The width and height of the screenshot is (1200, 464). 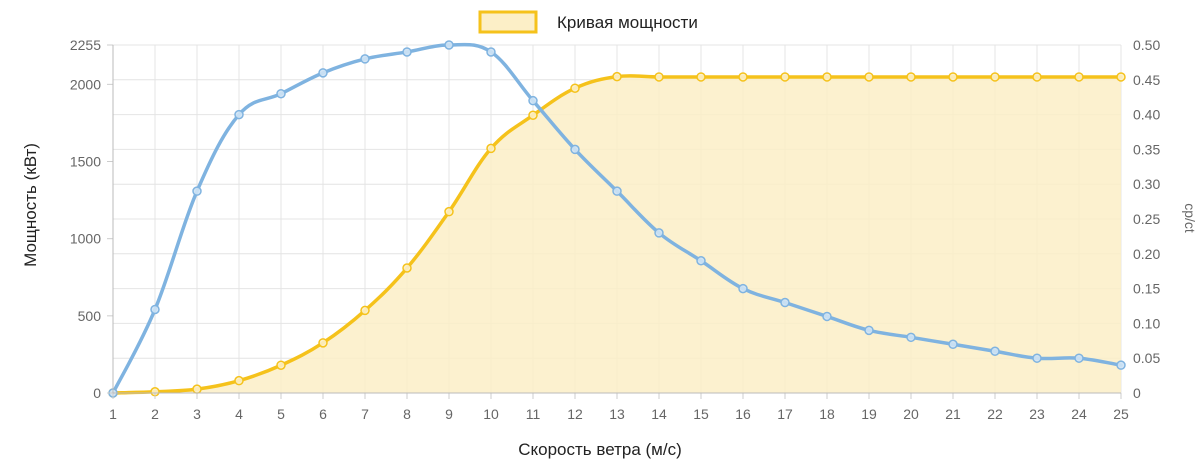 I want to click on x-tick-label: 12, so click(x=575, y=414).